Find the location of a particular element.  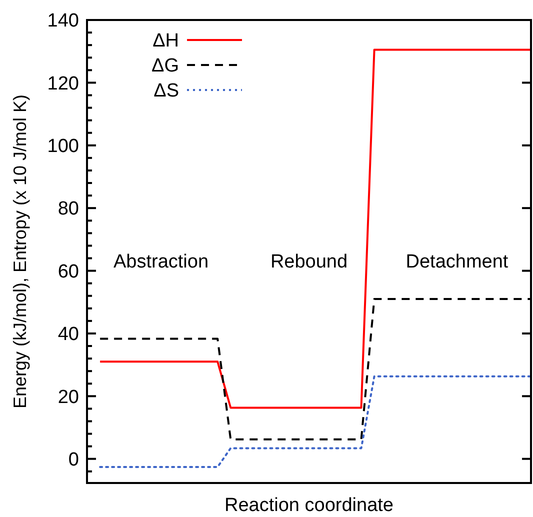

legend-label: ΔS is located at coordinates (166, 91).